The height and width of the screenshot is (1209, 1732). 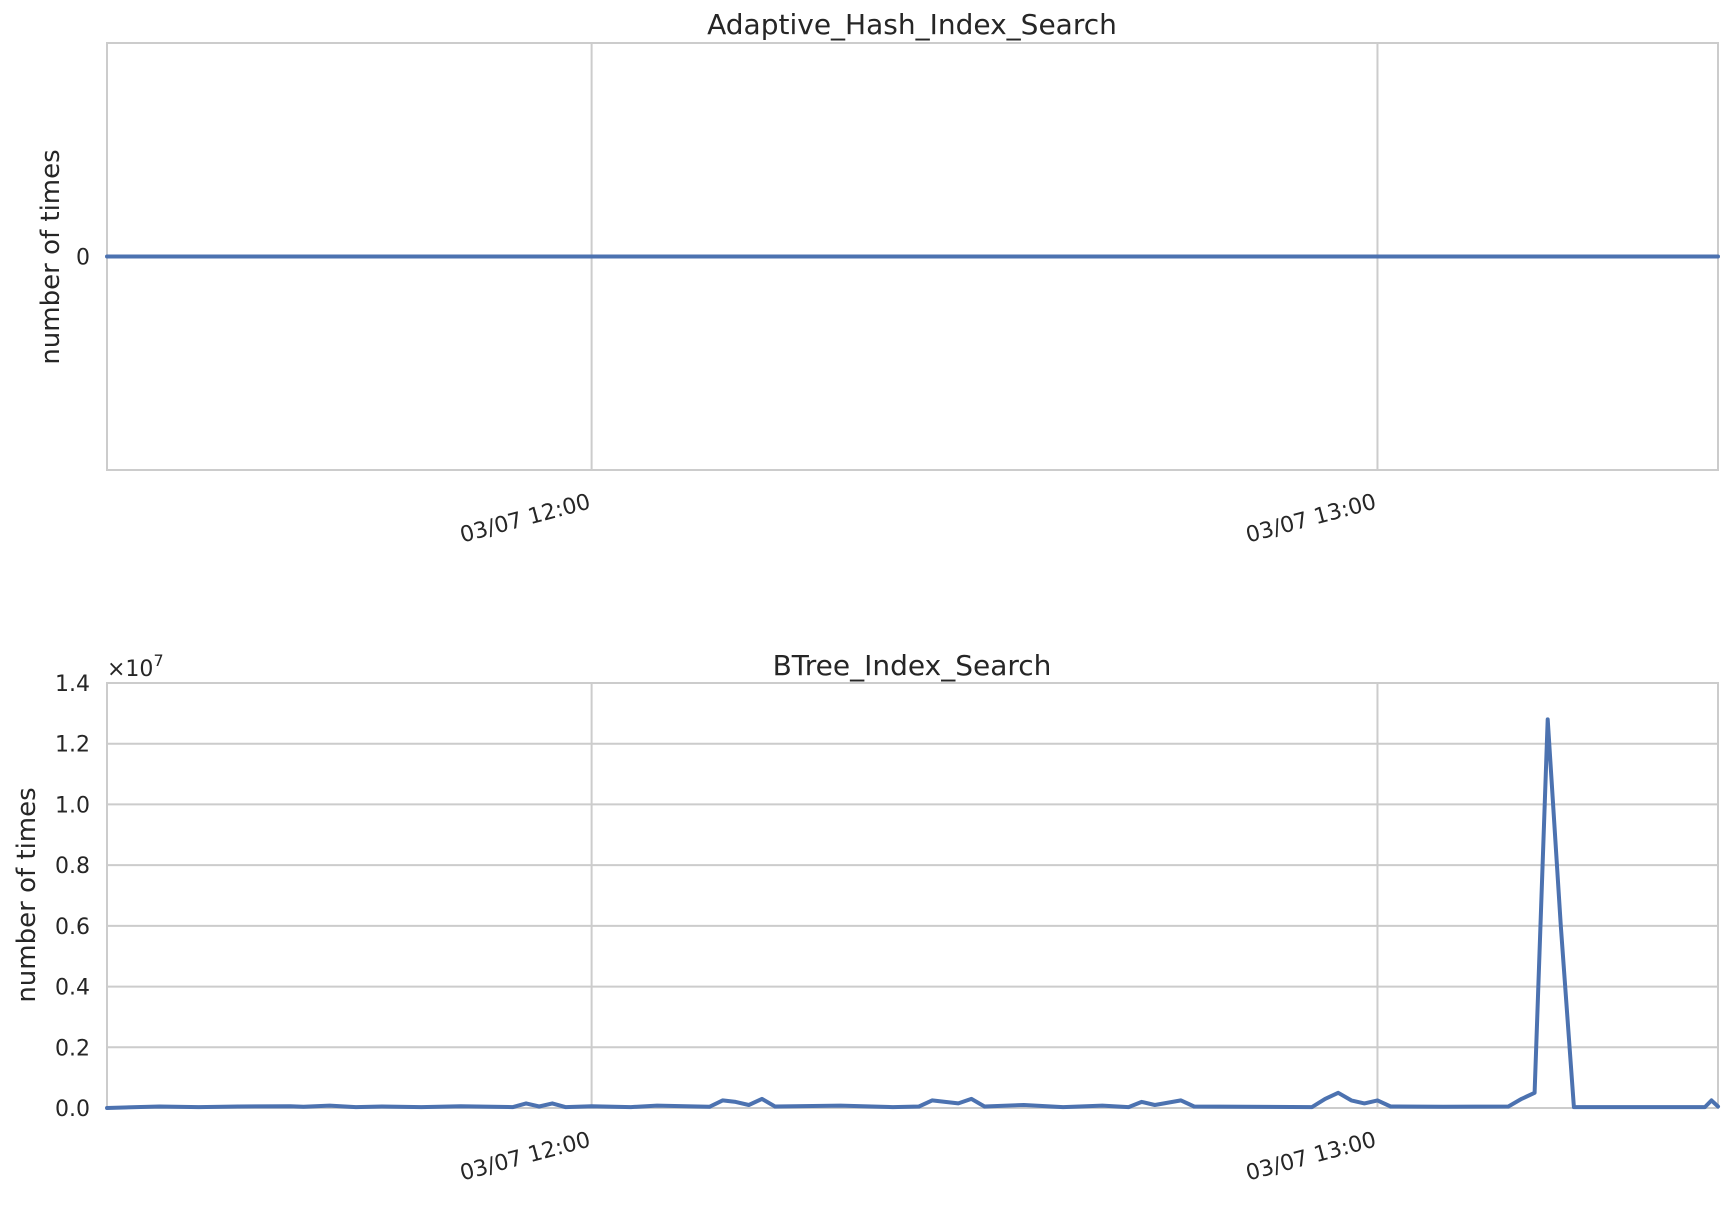 What do you see at coordinates (72, 988) in the screenshot?
I see `y-tick-label: 0.4` at bounding box center [72, 988].